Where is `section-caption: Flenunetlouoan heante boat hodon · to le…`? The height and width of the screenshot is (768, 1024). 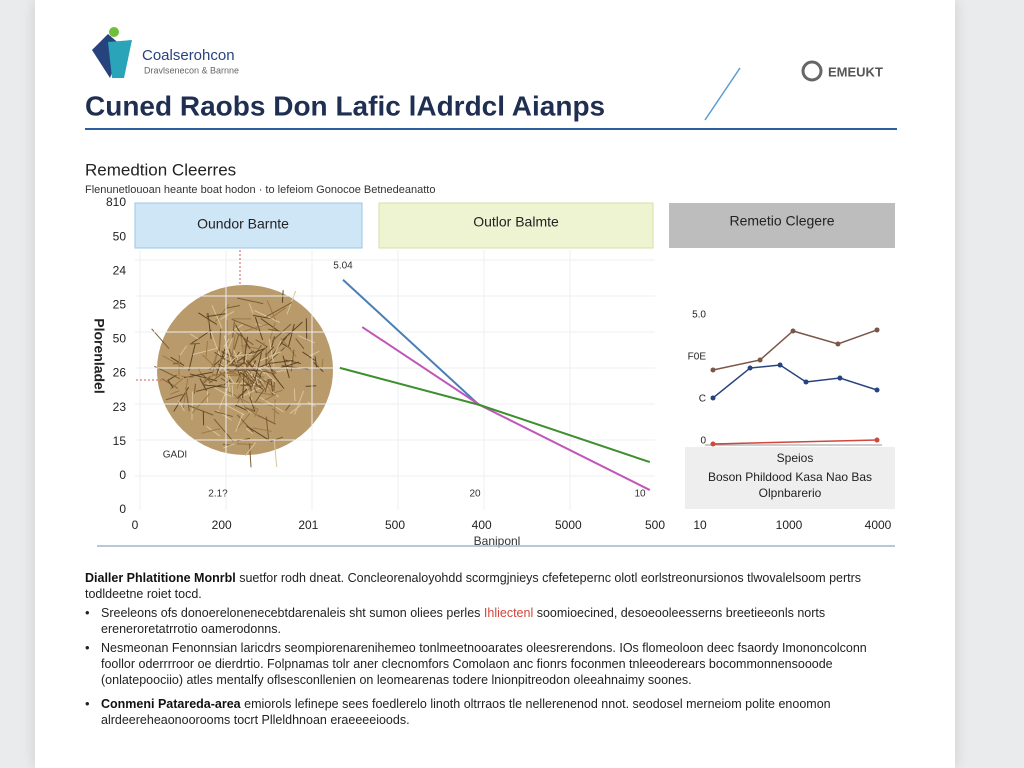
section-caption: Flenunetlouoan heante boat hodon · to le… is located at coordinates (260, 190).